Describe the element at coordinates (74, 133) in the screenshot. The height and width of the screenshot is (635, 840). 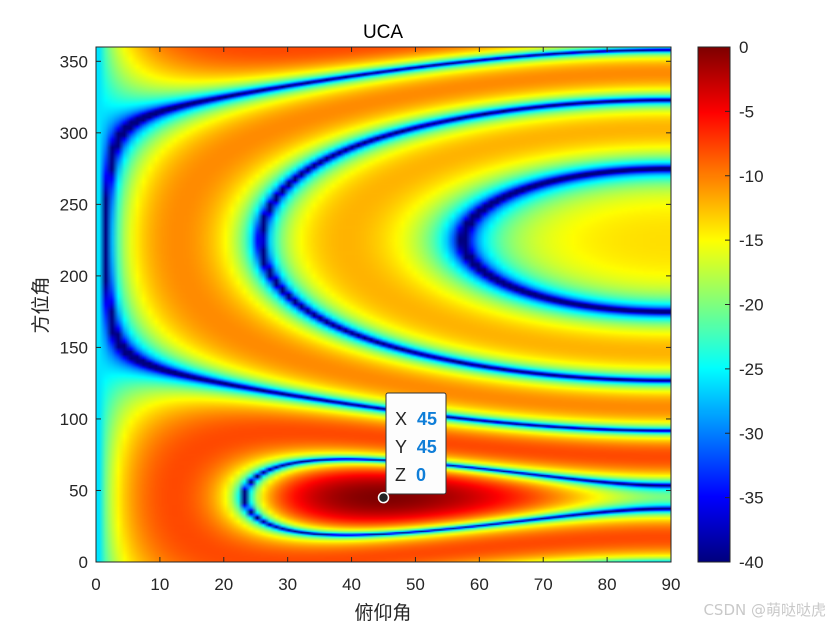
I see `y-tick-label: 300` at that location.